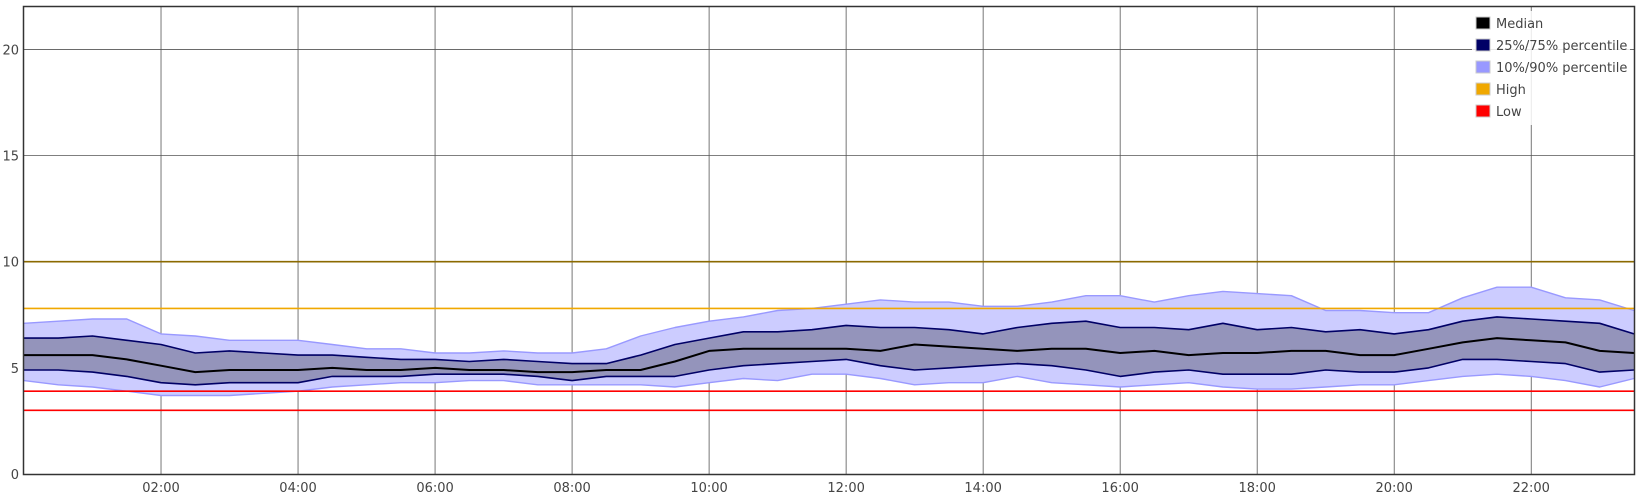  I want to click on x-tick-label: 04:00, so click(297, 488).